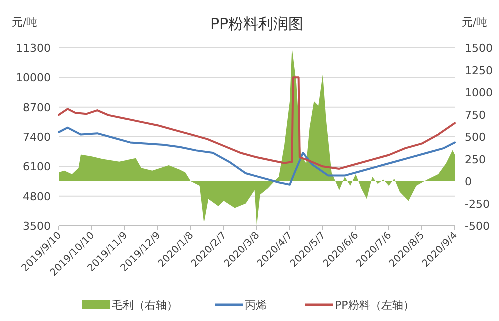 This screenshot has height=321, width=499. I want to click on y2-tick-label: 250, so click(475, 159).